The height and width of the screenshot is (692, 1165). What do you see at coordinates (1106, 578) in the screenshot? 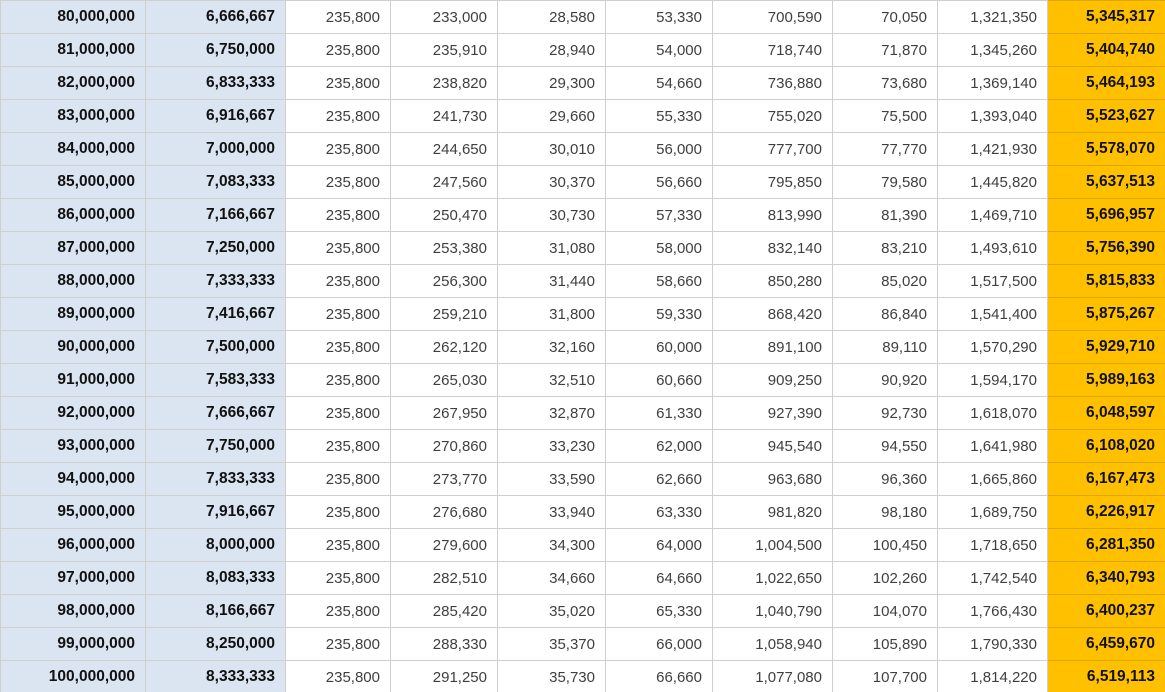
I see `cell-col-10: 6,340,793` at bounding box center [1106, 578].